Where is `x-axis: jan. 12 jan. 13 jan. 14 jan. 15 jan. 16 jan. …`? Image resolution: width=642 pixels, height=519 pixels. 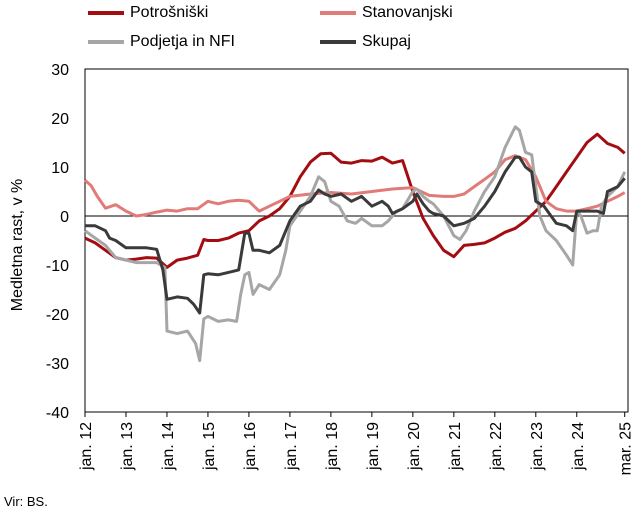
x-axis: jan. 12 jan. 13 jan. 14 jan. 15 jan. 16 jan. … is located at coordinates (356, 443).